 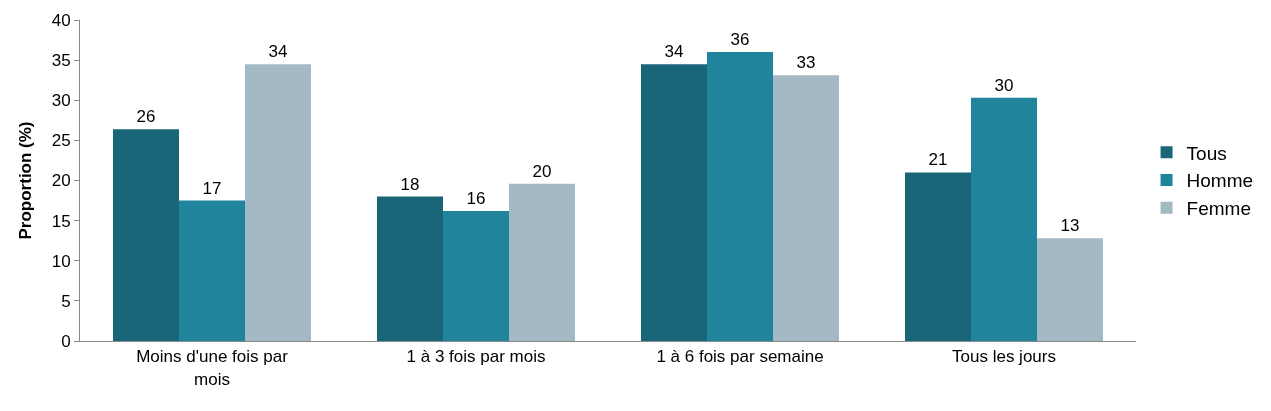 What do you see at coordinates (542, 171) in the screenshot?
I see `data-label: 20` at bounding box center [542, 171].